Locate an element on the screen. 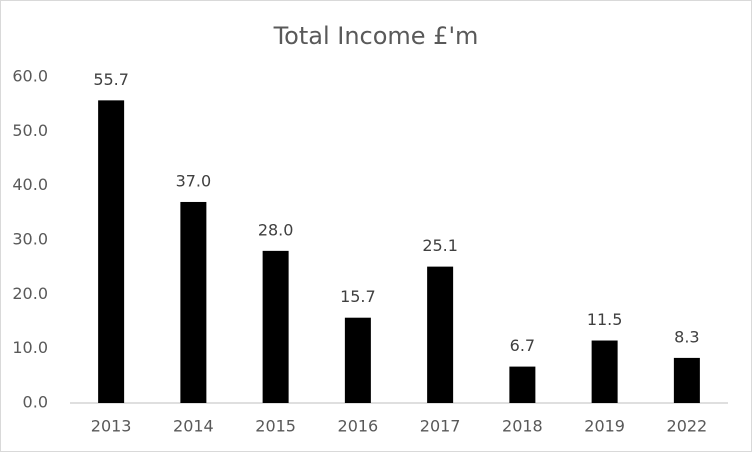 This screenshot has height=452, width=752. value-label: 6.7 is located at coordinates (522, 345).